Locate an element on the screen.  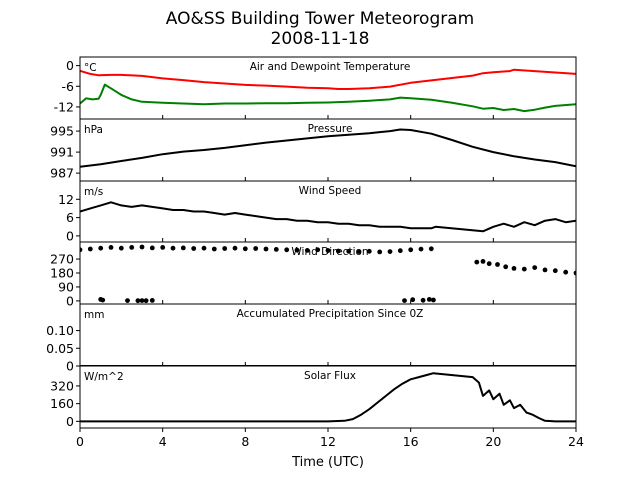
wind-speed-ytick-label: 0 is located at coordinates (70, 235).